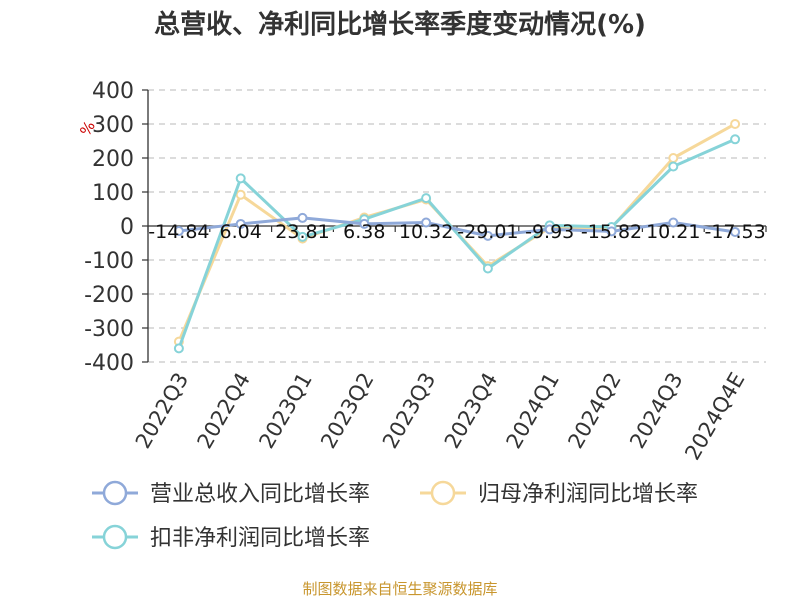  Describe the element at coordinates (260, 494) in the screenshot. I see `legend-label: 营业总收入同比增长率` at that location.